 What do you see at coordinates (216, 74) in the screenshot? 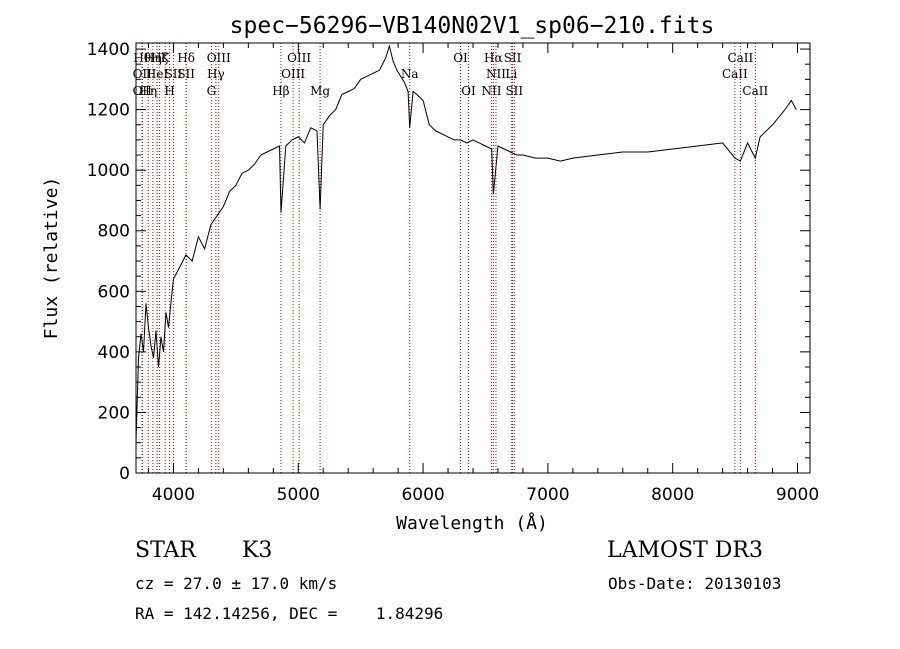
I see `line-label: Hγ` at bounding box center [216, 74].